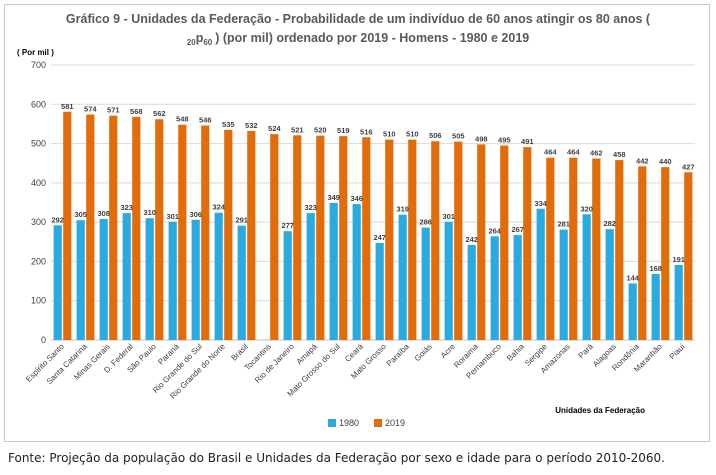 The image size is (716, 475). Describe the element at coordinates (320, 130) in the screenshot. I see `data-label-2019: 520` at that location.